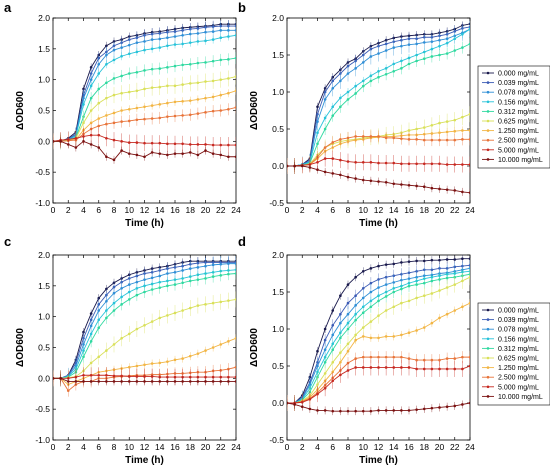 This screenshot has width=550, height=473. Describe the element at coordinates (191, 447) in the screenshot. I see `x-tick-label: 18` at that location.